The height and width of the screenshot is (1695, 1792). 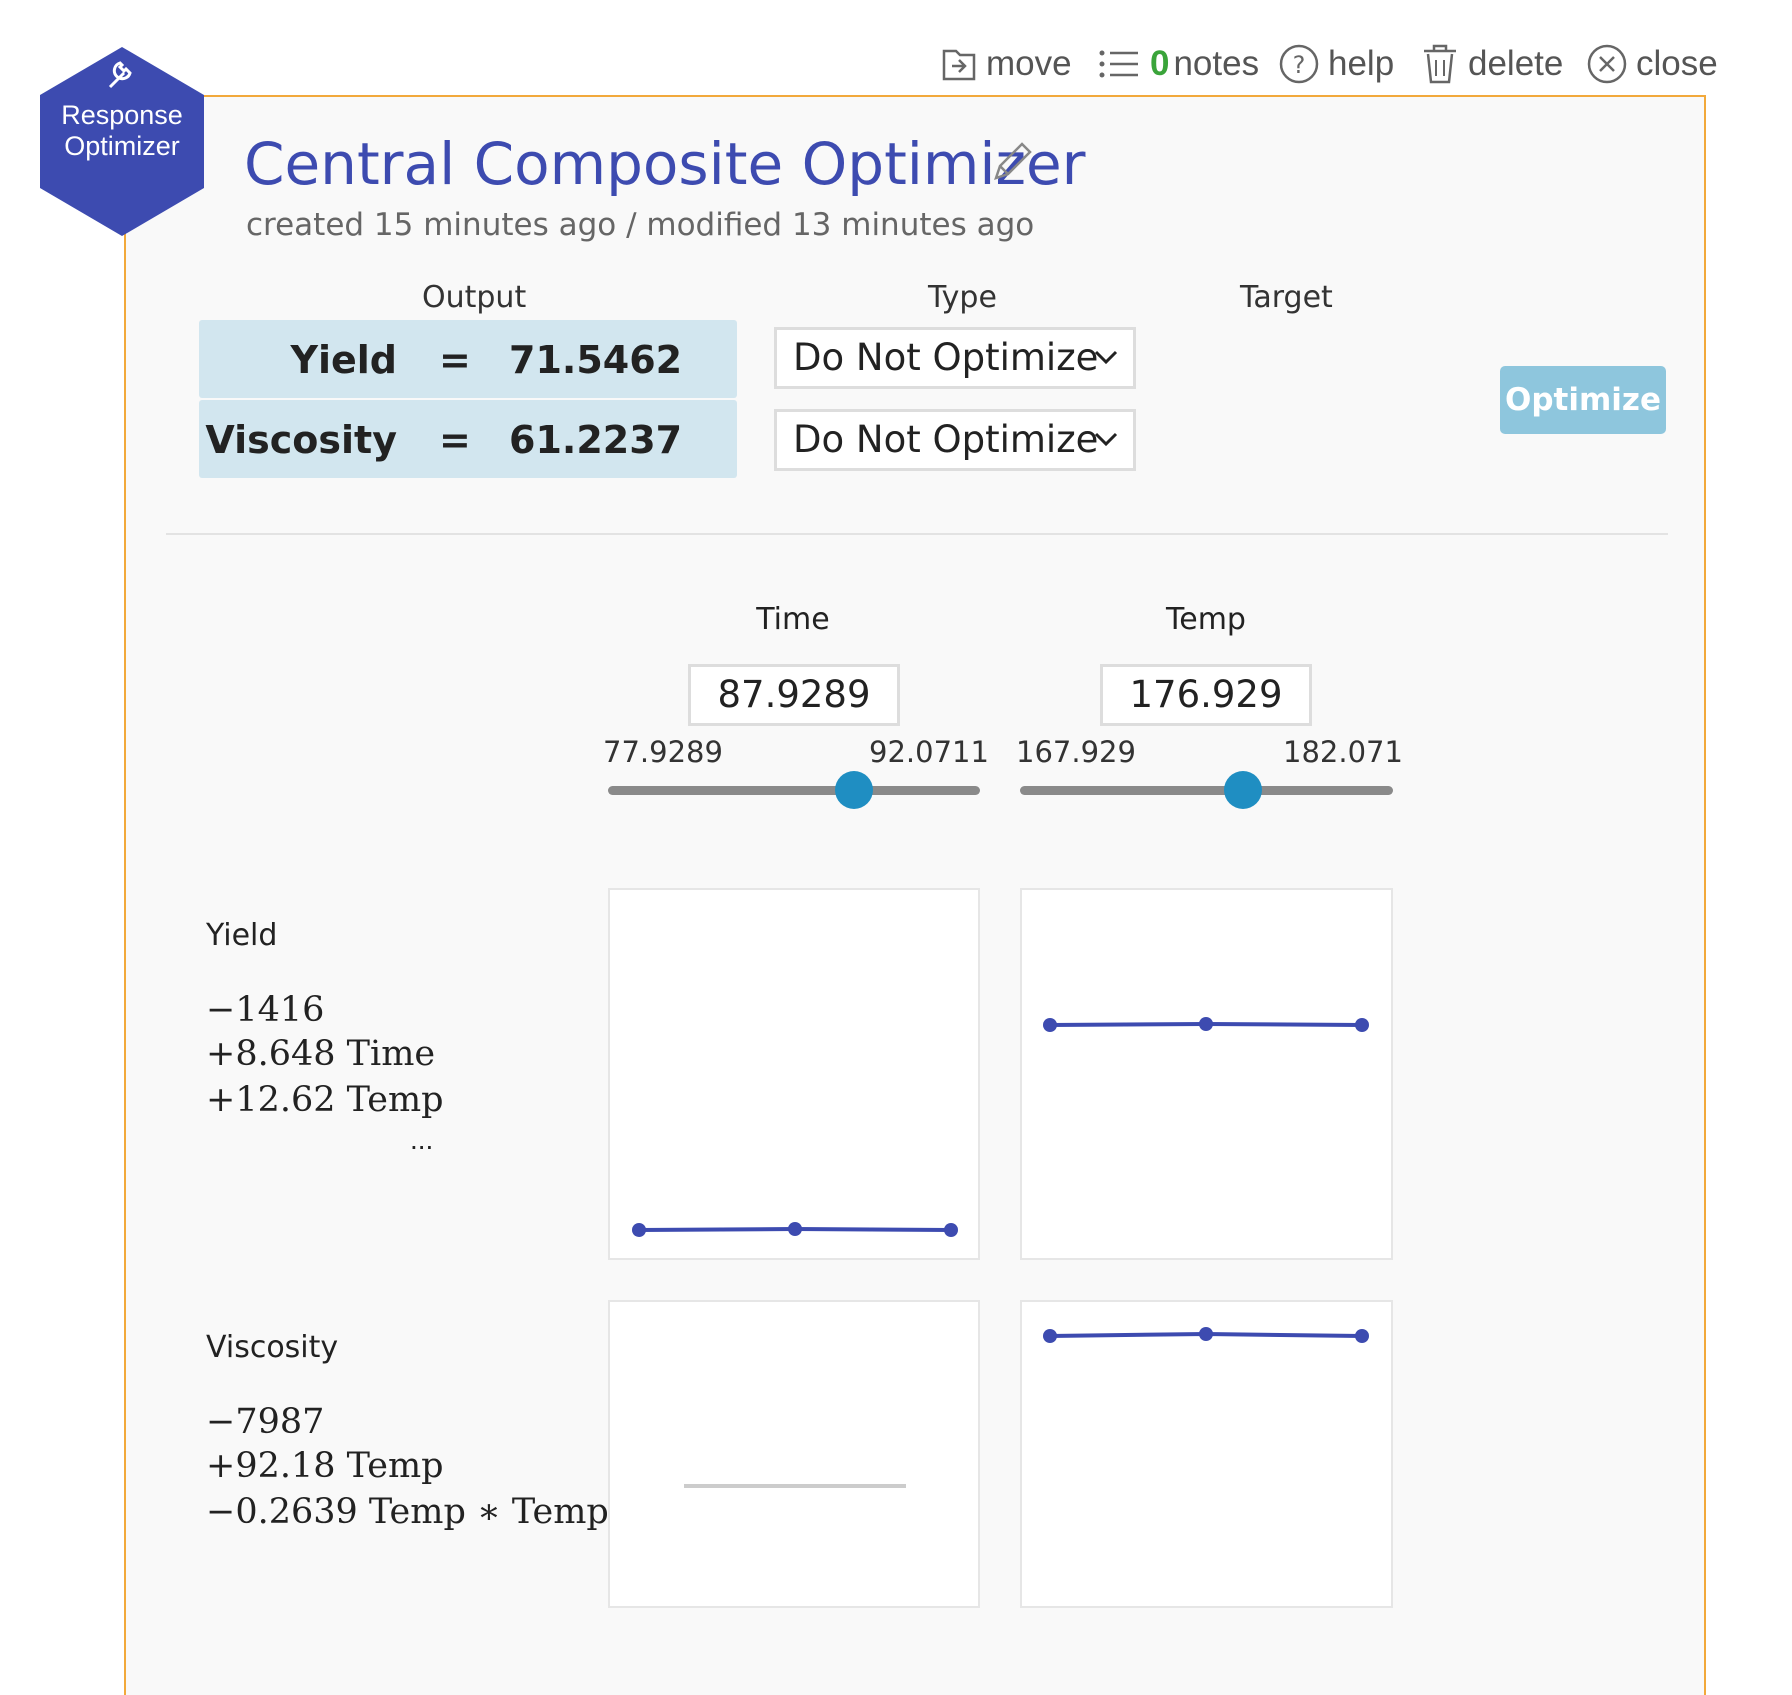 I want to click on trash-icon, so click(x=1440, y=64).